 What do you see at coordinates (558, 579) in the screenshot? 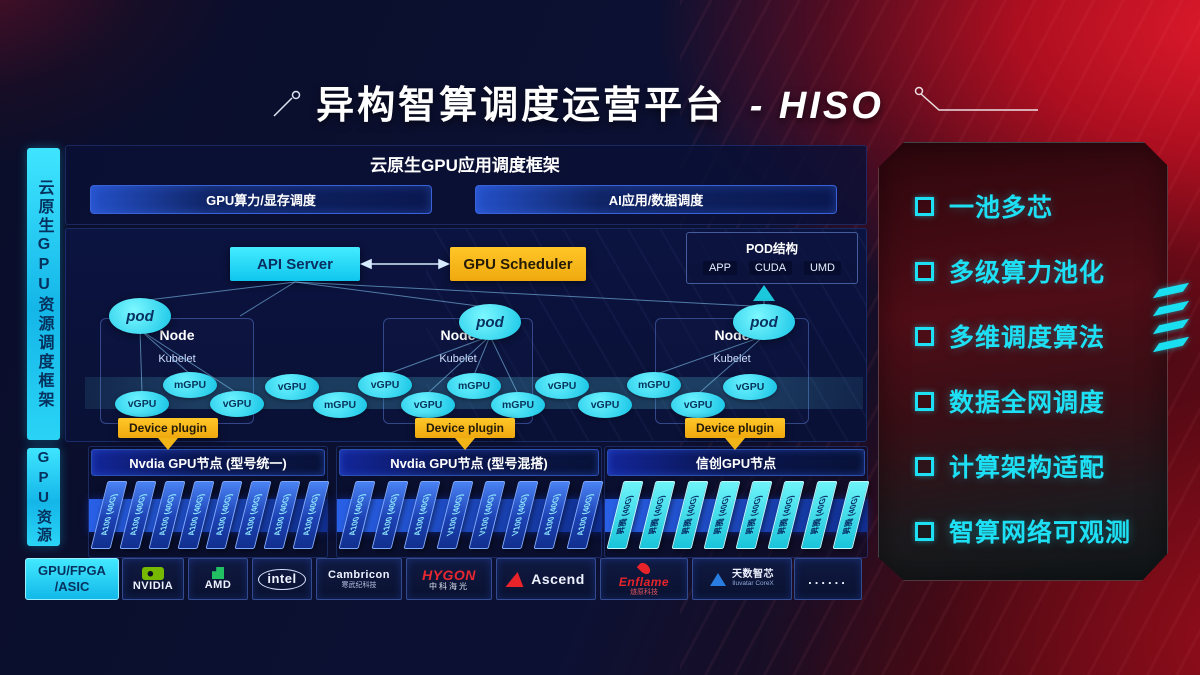
I see `vendor-name: Ascend` at bounding box center [558, 579].